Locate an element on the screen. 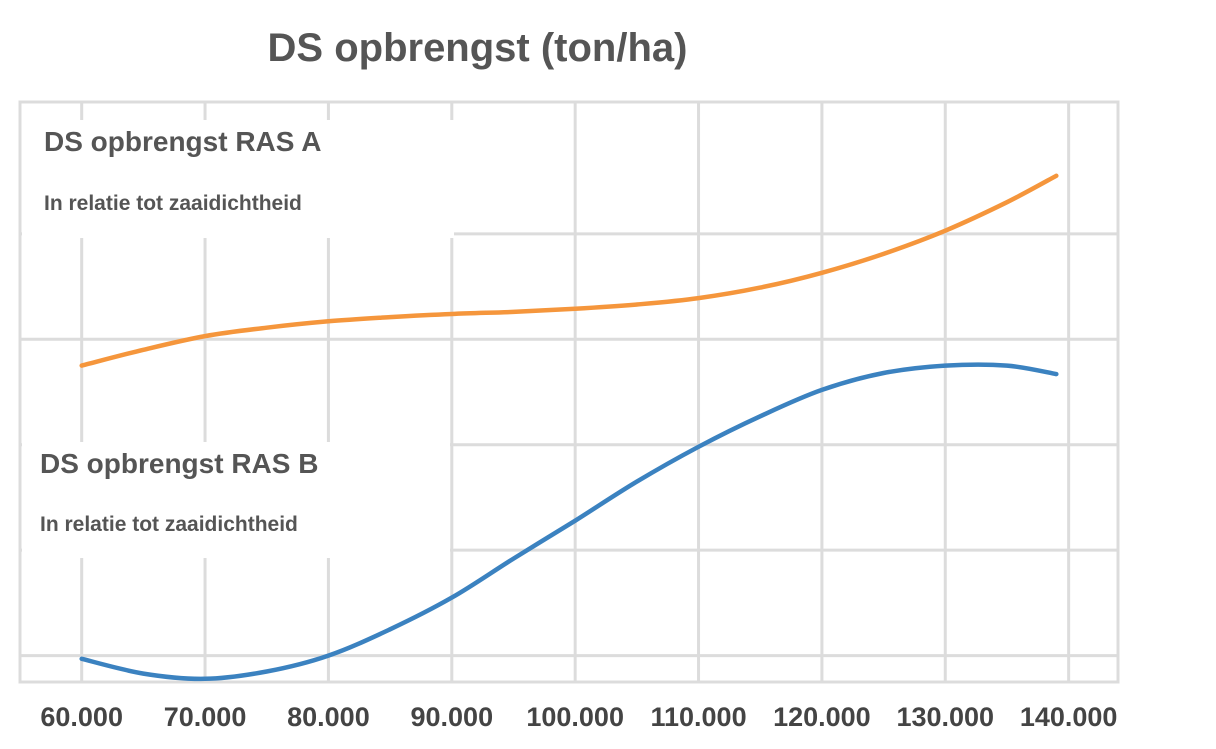  x-tick-label: 140.000 is located at coordinates (1069, 717).